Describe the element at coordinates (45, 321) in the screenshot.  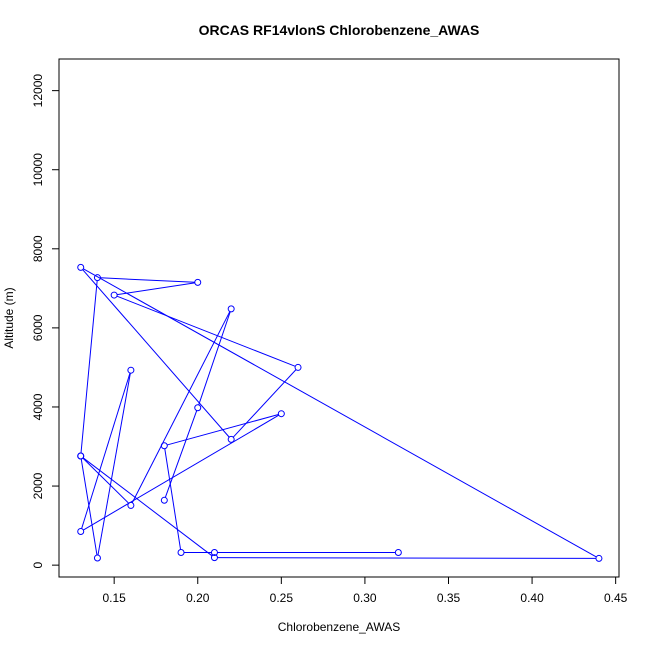
I see `y-axis: 0 2000 4000 6000 8000 10000 12000` at that location.